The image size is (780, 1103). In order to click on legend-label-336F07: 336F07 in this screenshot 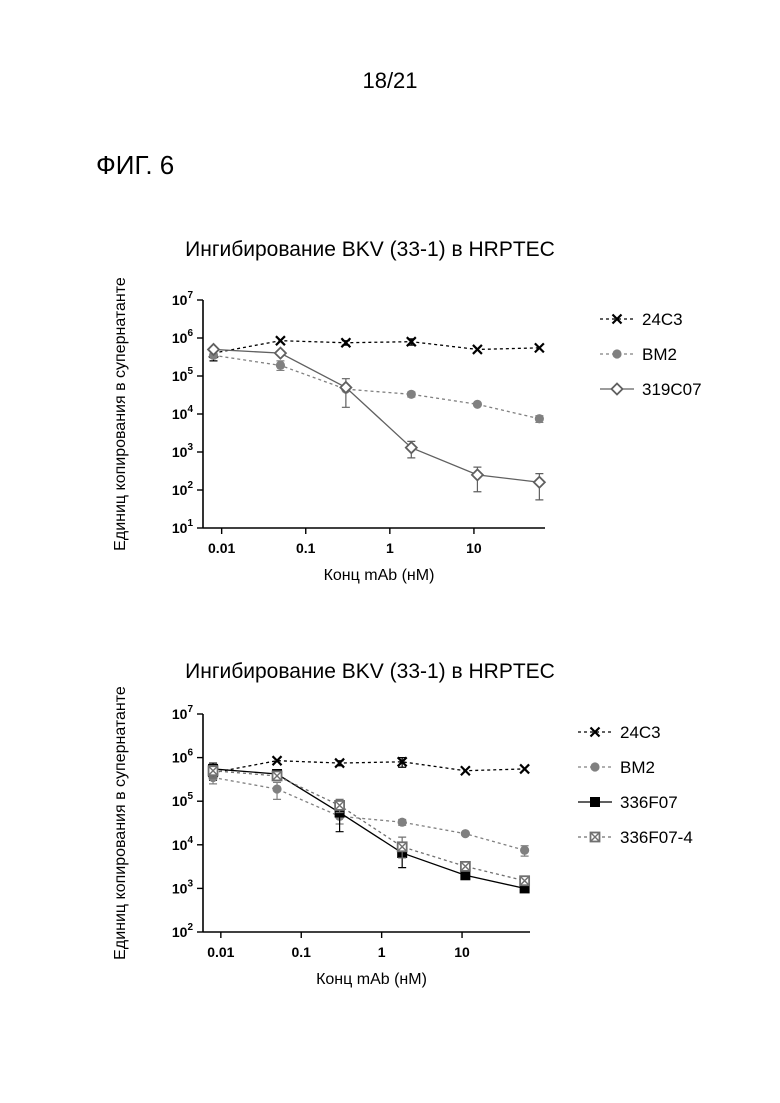, I will do `click(649, 802)`.